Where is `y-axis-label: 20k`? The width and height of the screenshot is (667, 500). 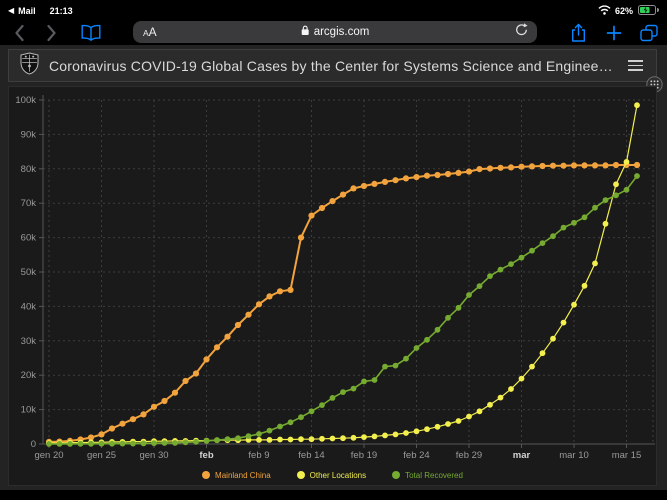
y-axis-label: 20k is located at coordinates (29, 375).